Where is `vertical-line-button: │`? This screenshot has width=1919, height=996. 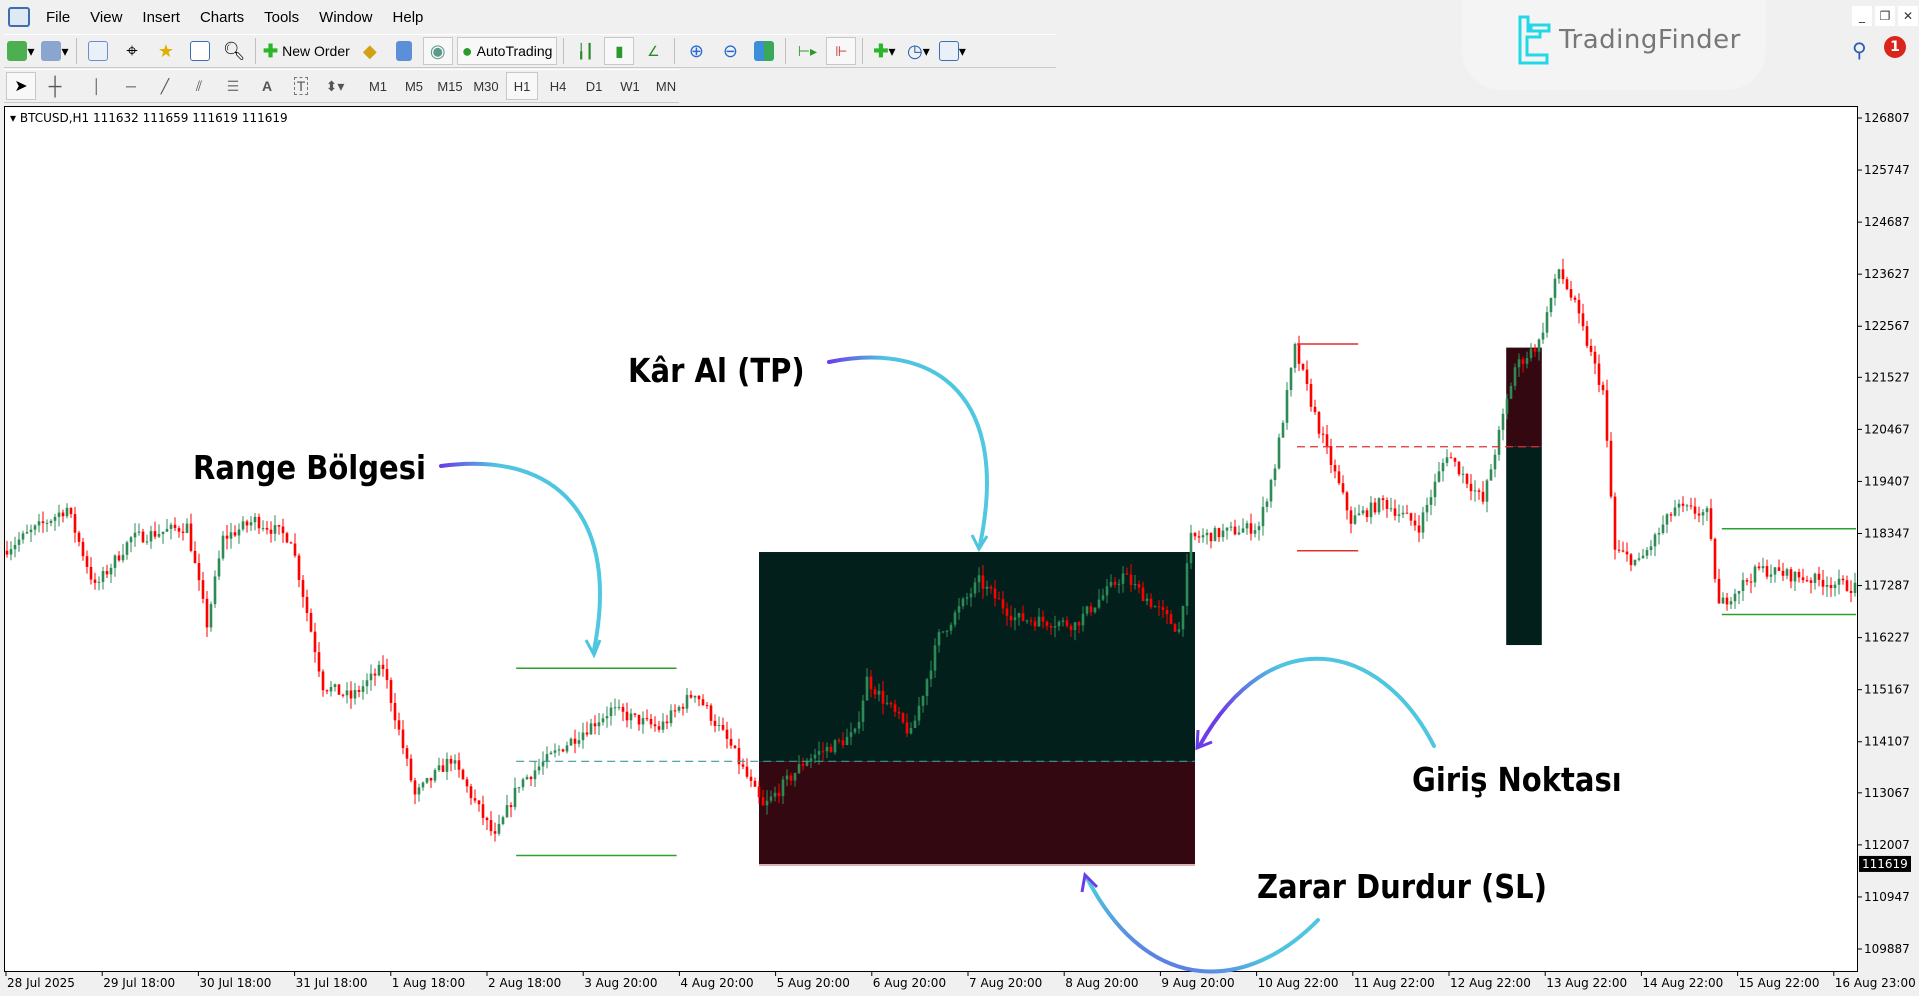
vertical-line-button: │ is located at coordinates (97, 86).